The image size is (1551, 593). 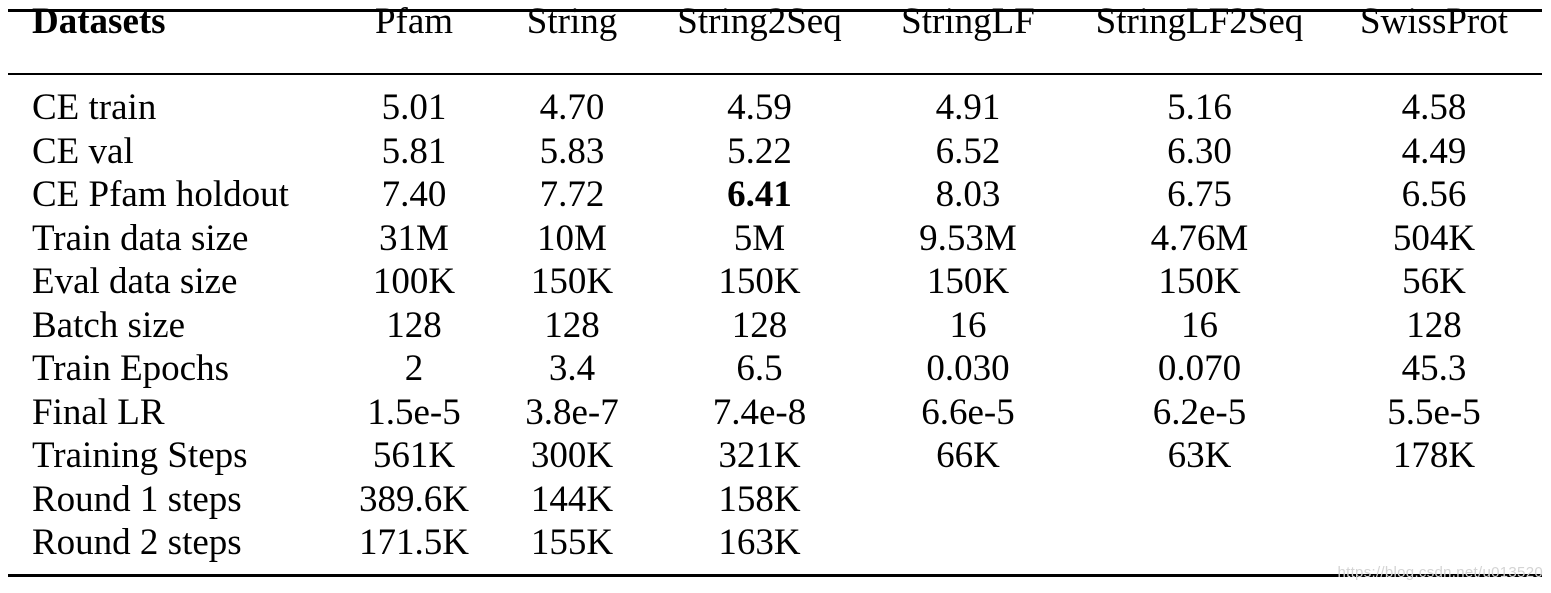 I want to click on table-row: CE Pfam holdout 7.40 7.72 6.41 8.03 6.75 6.56, so click(x=775, y=195).